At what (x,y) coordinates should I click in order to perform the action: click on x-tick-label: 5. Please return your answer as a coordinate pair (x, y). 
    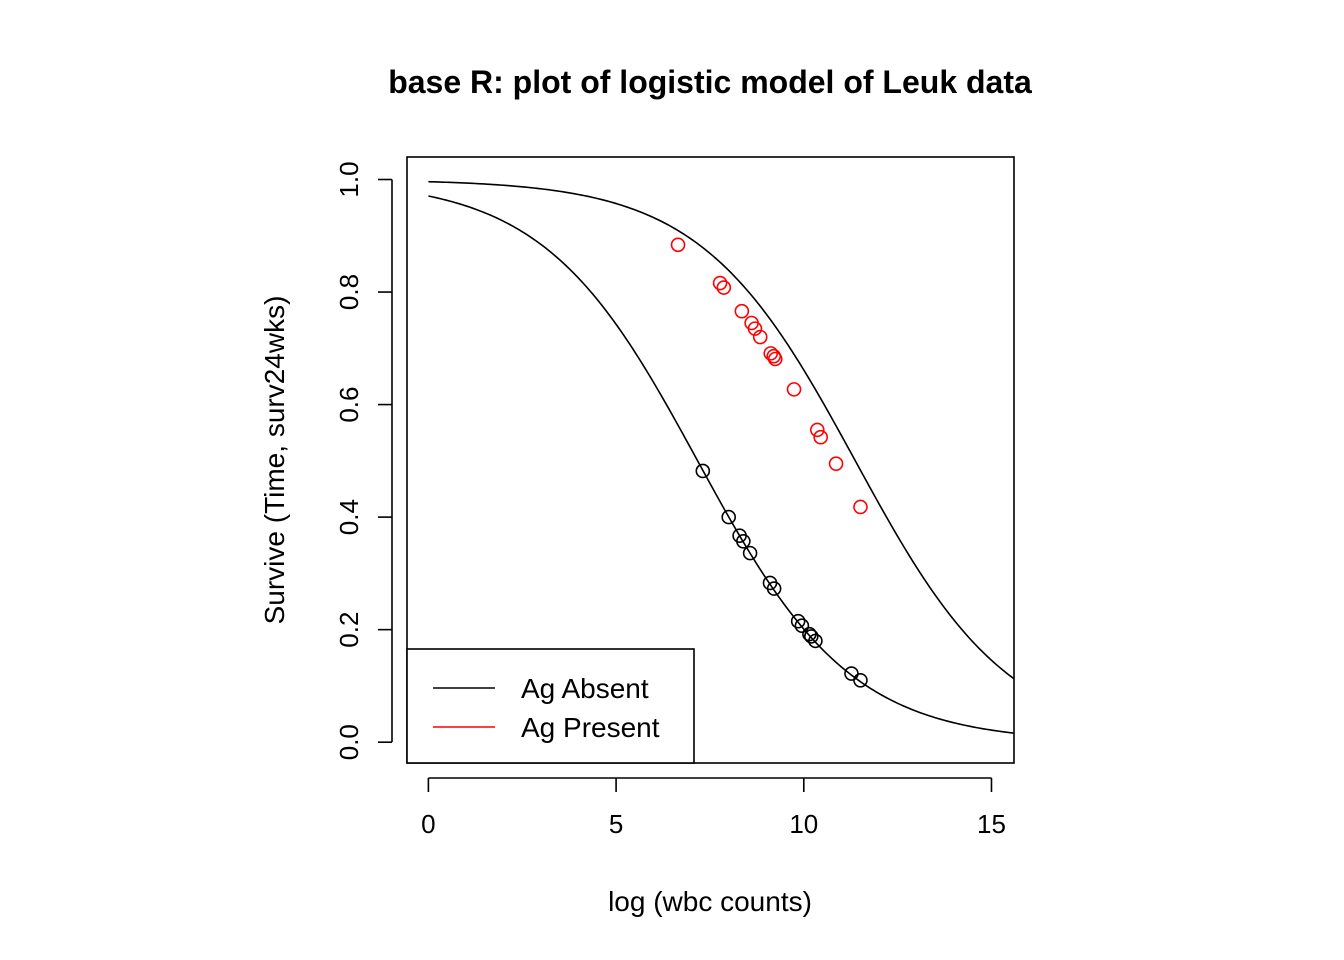
    Looking at the image, I should click on (616, 824).